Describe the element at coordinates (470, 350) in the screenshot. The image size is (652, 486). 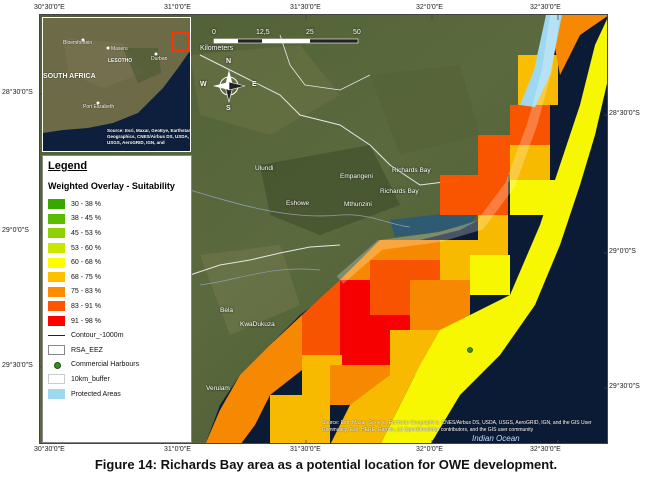
I see `harbour-marker` at that location.